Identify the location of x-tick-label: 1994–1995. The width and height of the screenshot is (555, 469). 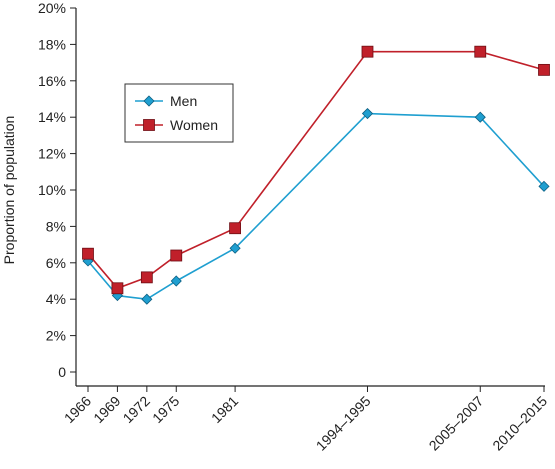
(343, 423).